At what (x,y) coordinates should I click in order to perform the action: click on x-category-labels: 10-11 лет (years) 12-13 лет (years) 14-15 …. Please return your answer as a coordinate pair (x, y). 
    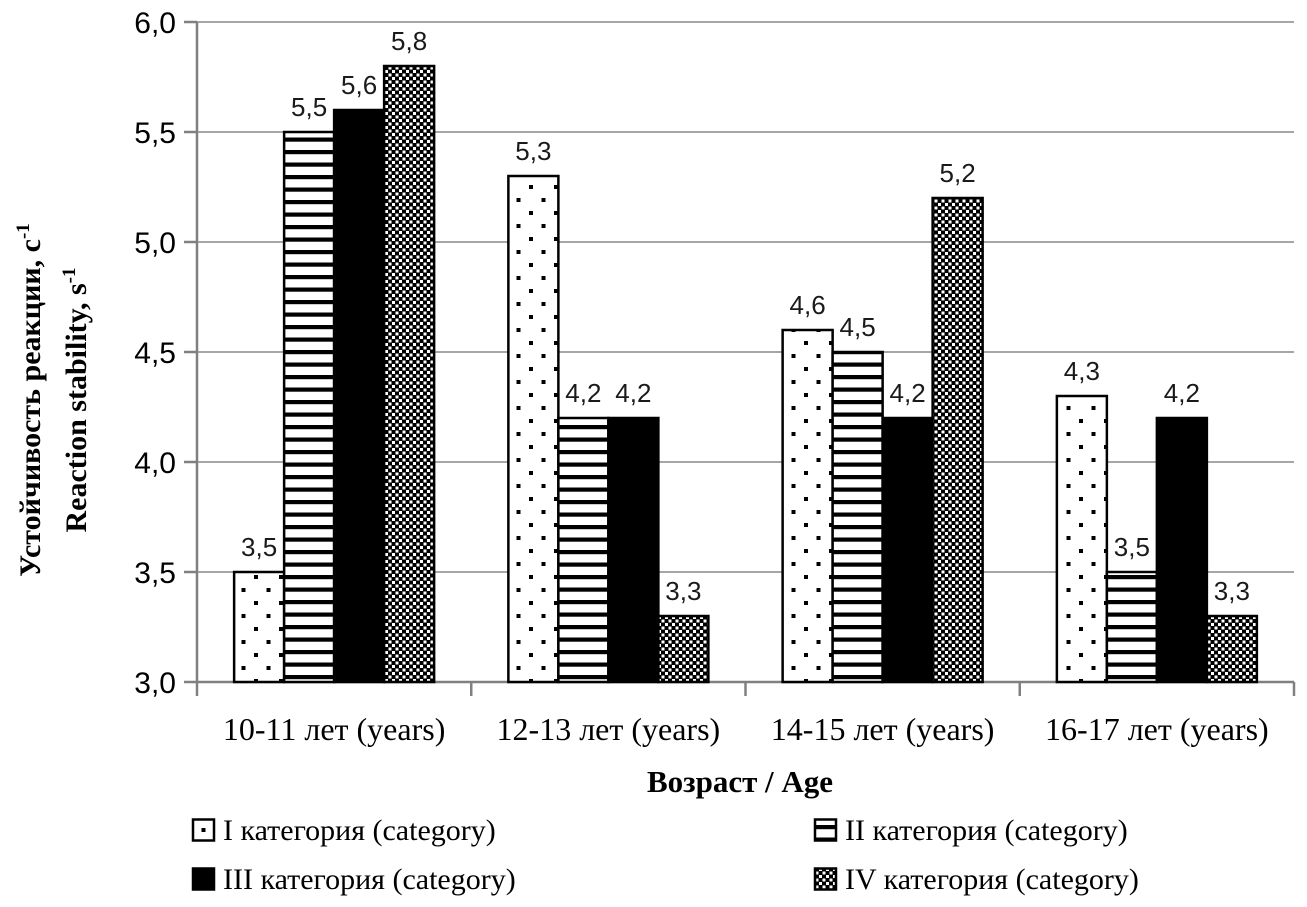
    Looking at the image, I should click on (746, 729).